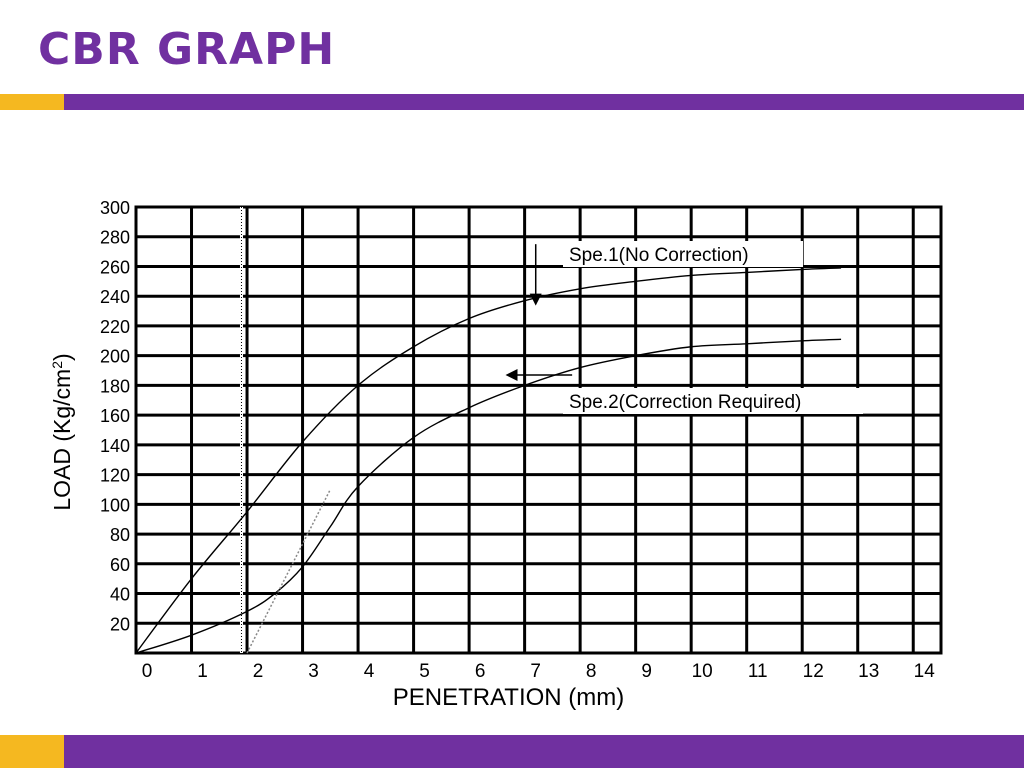  Describe the element at coordinates (202, 671) in the screenshot. I see `x-tick-label: 1` at that location.